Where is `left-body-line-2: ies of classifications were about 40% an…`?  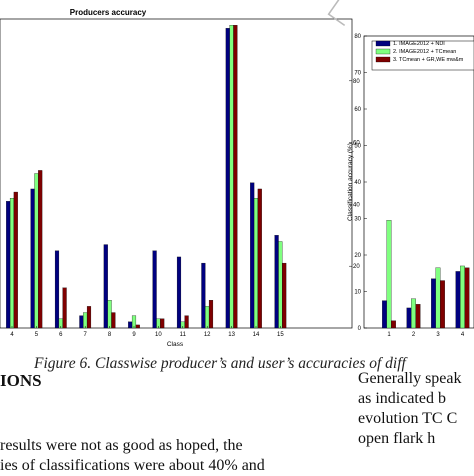 left-body-line-2: ies of classifications were about 40% an… is located at coordinates (132, 465).